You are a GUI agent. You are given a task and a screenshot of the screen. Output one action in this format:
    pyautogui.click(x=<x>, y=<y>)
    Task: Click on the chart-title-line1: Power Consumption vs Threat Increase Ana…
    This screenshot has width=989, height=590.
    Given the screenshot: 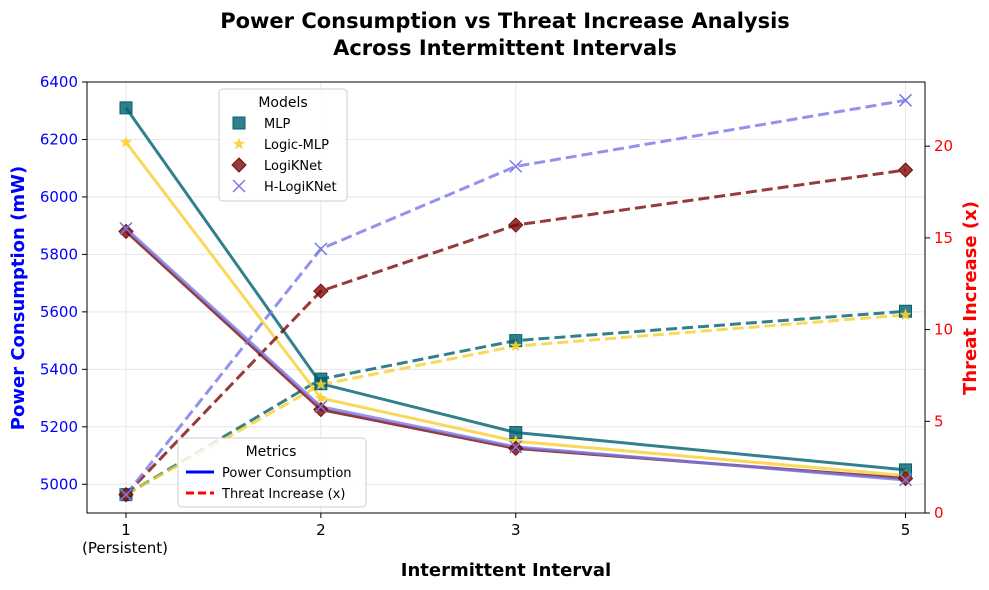 What is the action you would take?
    pyautogui.click(x=505, y=21)
    